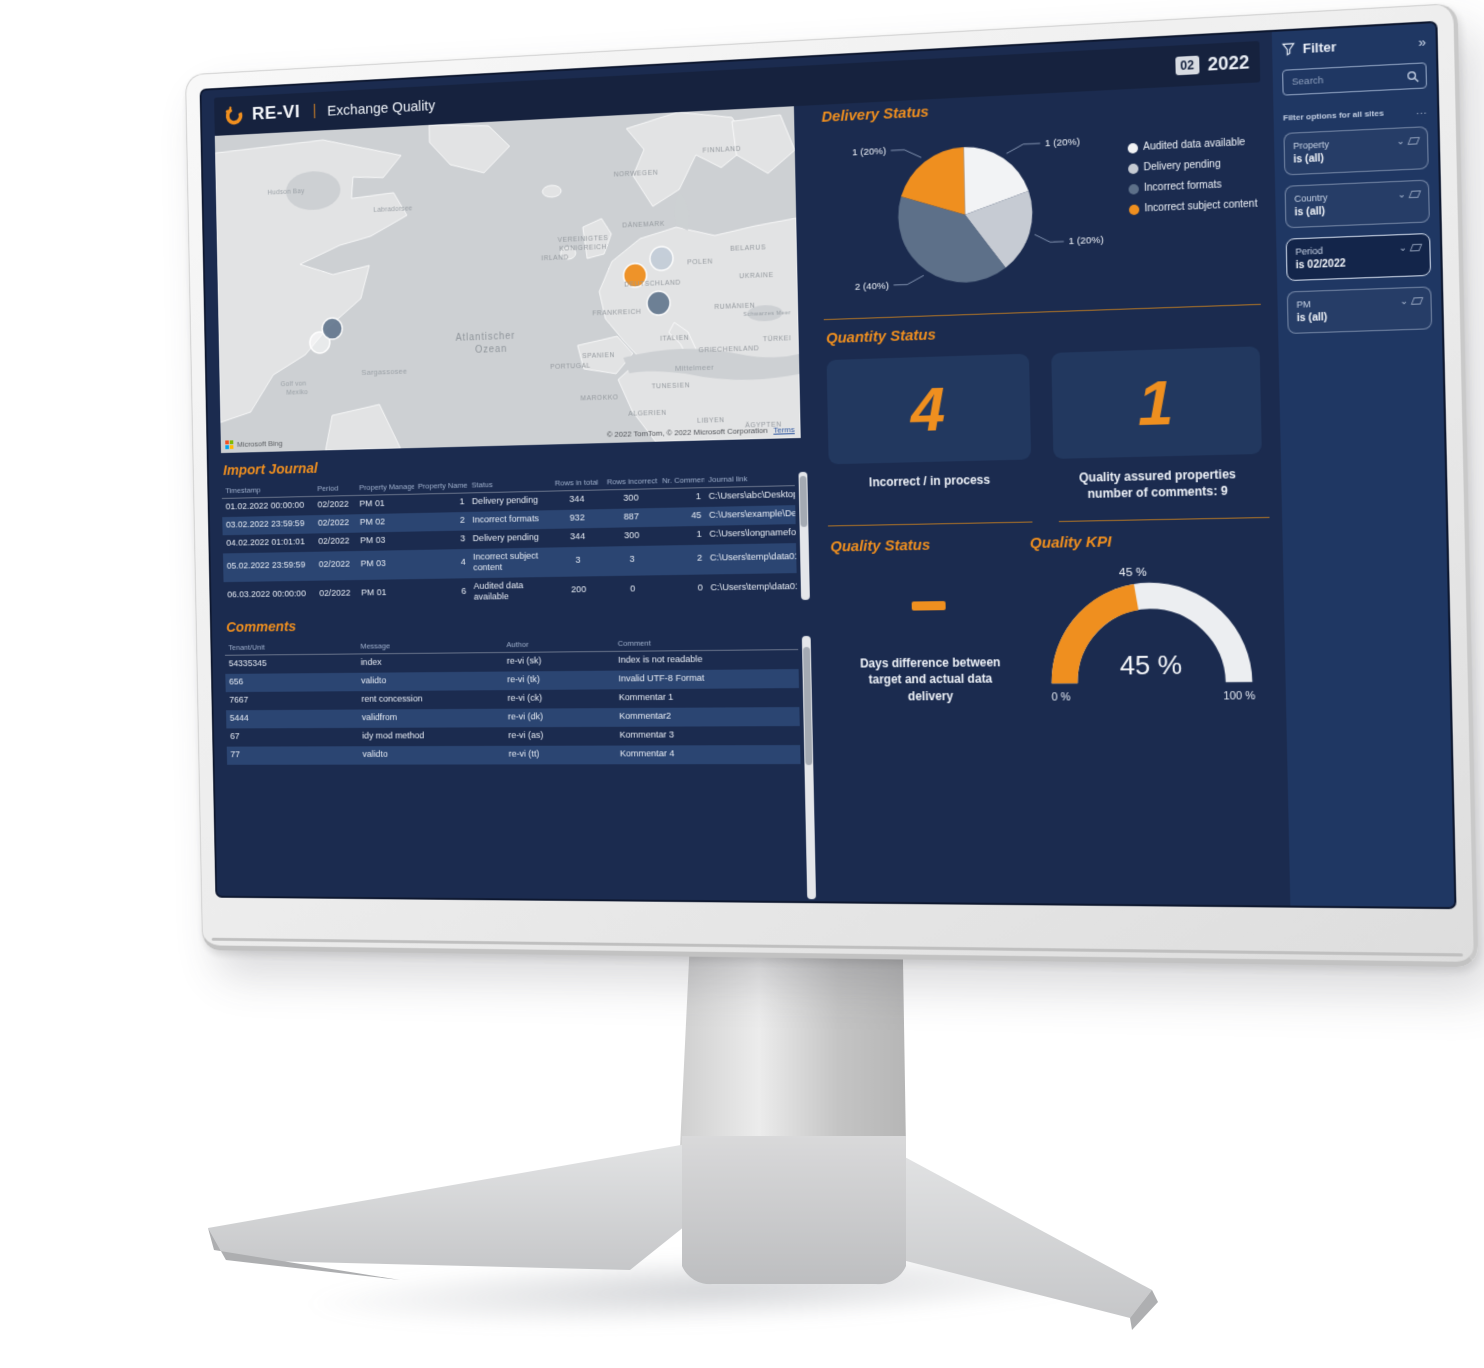 The height and width of the screenshot is (1368, 1484). I want to click on filter-title: Filter, so click(1319, 47).